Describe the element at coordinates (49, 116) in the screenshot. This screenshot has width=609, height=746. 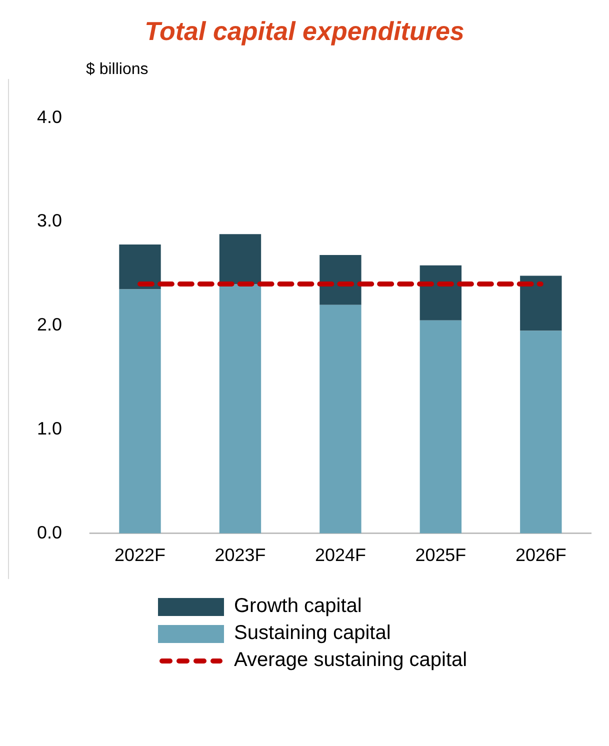
I see `y-tick-label: 4.0` at that location.